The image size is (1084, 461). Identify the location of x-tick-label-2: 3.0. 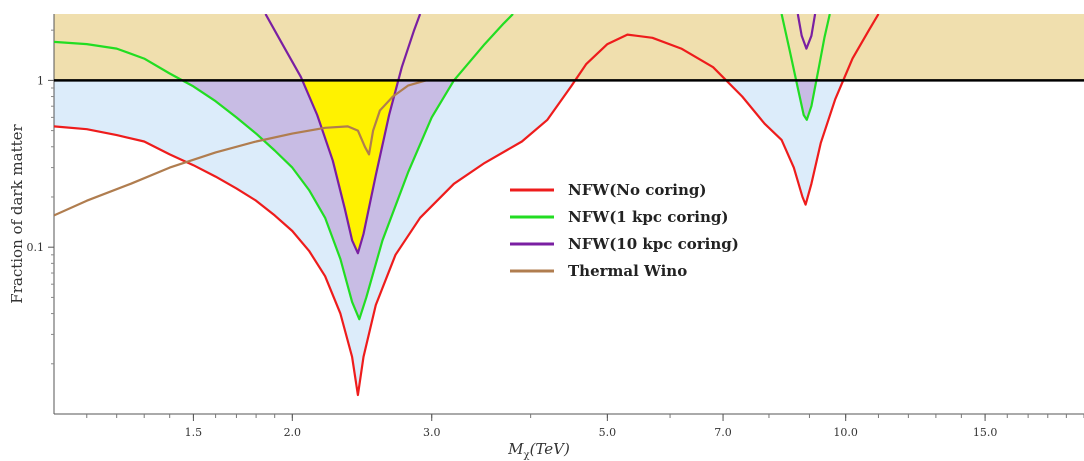
(432, 432).